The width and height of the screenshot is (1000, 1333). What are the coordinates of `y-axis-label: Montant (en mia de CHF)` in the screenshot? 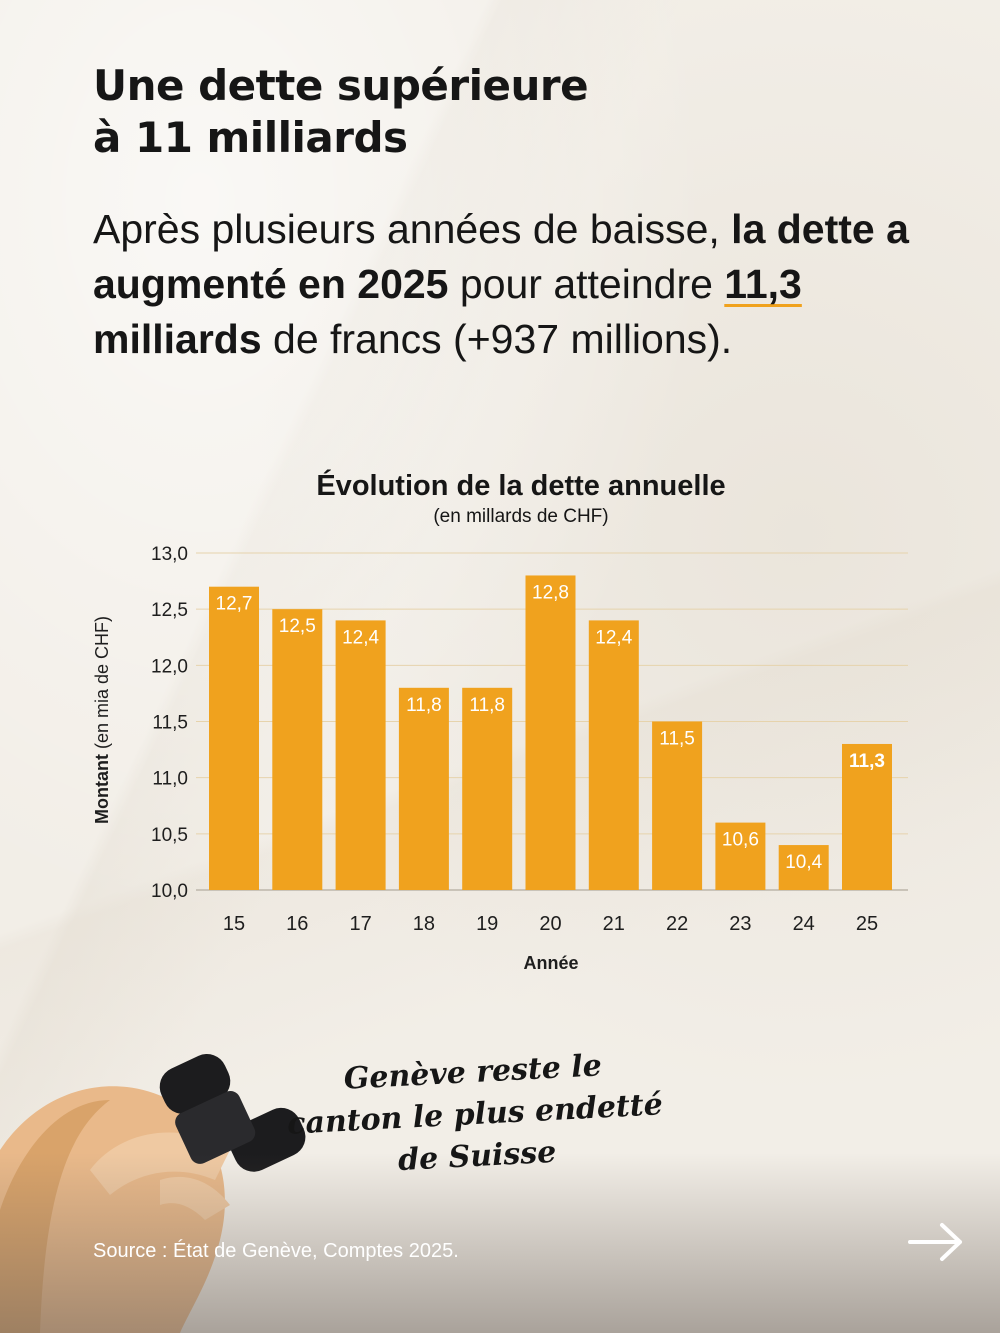 It's located at (102, 720).